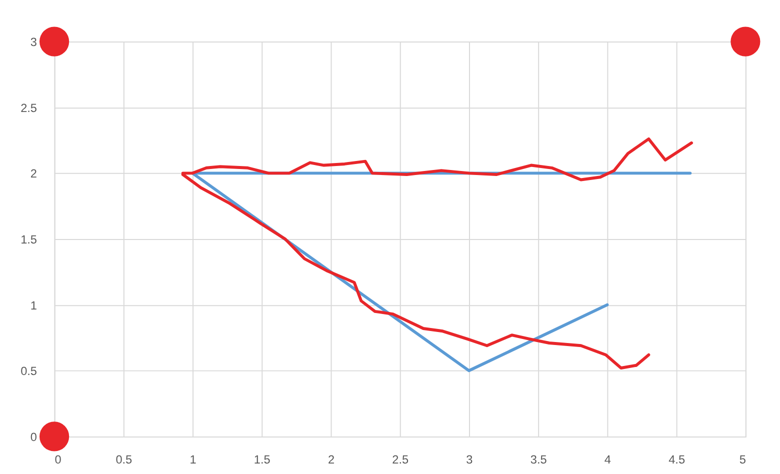 This screenshot has height=474, width=780. Describe the element at coordinates (29, 371) in the screenshot. I see `y-tick-label: 0.5` at that location.